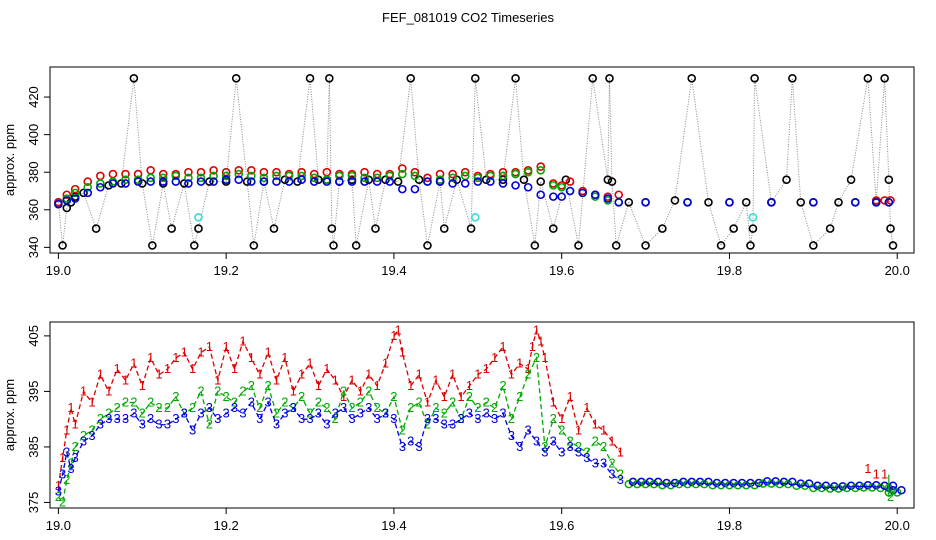 The image size is (936, 540). I want to click on x-tick-label: 20.0, so click(897, 525).